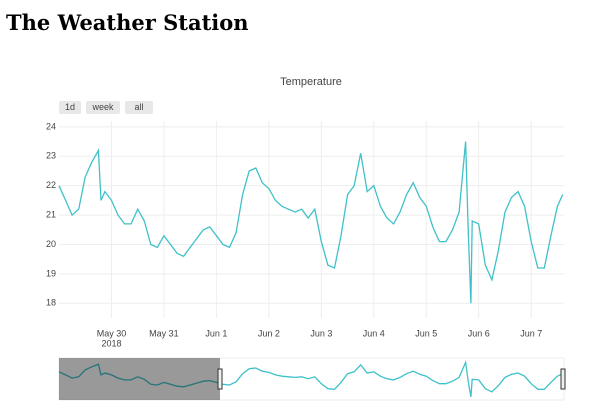 This screenshot has width=600, height=418. What do you see at coordinates (51, 126) in the screenshot?
I see `y-tick-label: 24` at bounding box center [51, 126].